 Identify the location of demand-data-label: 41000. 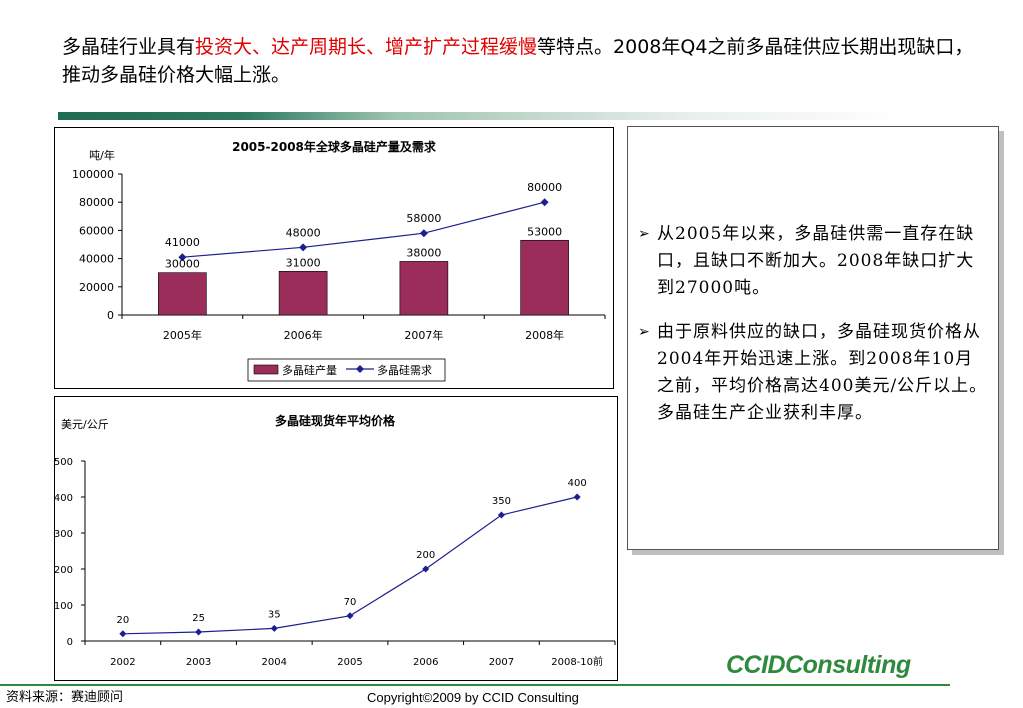
(182, 242).